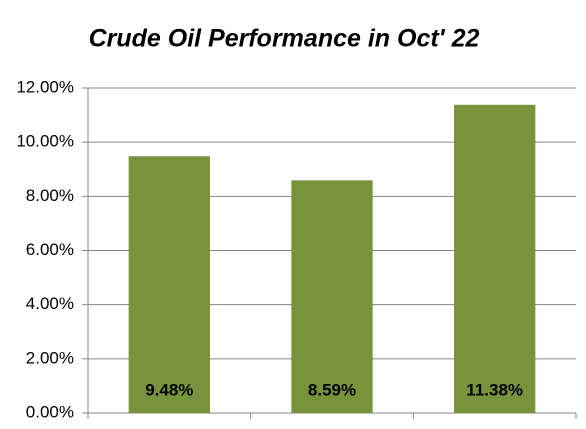 The width and height of the screenshot is (586, 429). What do you see at coordinates (50, 249) in the screenshot?
I see `y-tick-label: 6.00%` at bounding box center [50, 249].